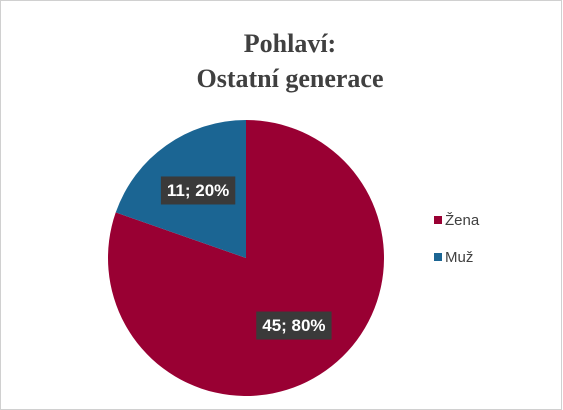  Describe the element at coordinates (459, 257) in the screenshot. I see `legend-label: Muž` at that location.